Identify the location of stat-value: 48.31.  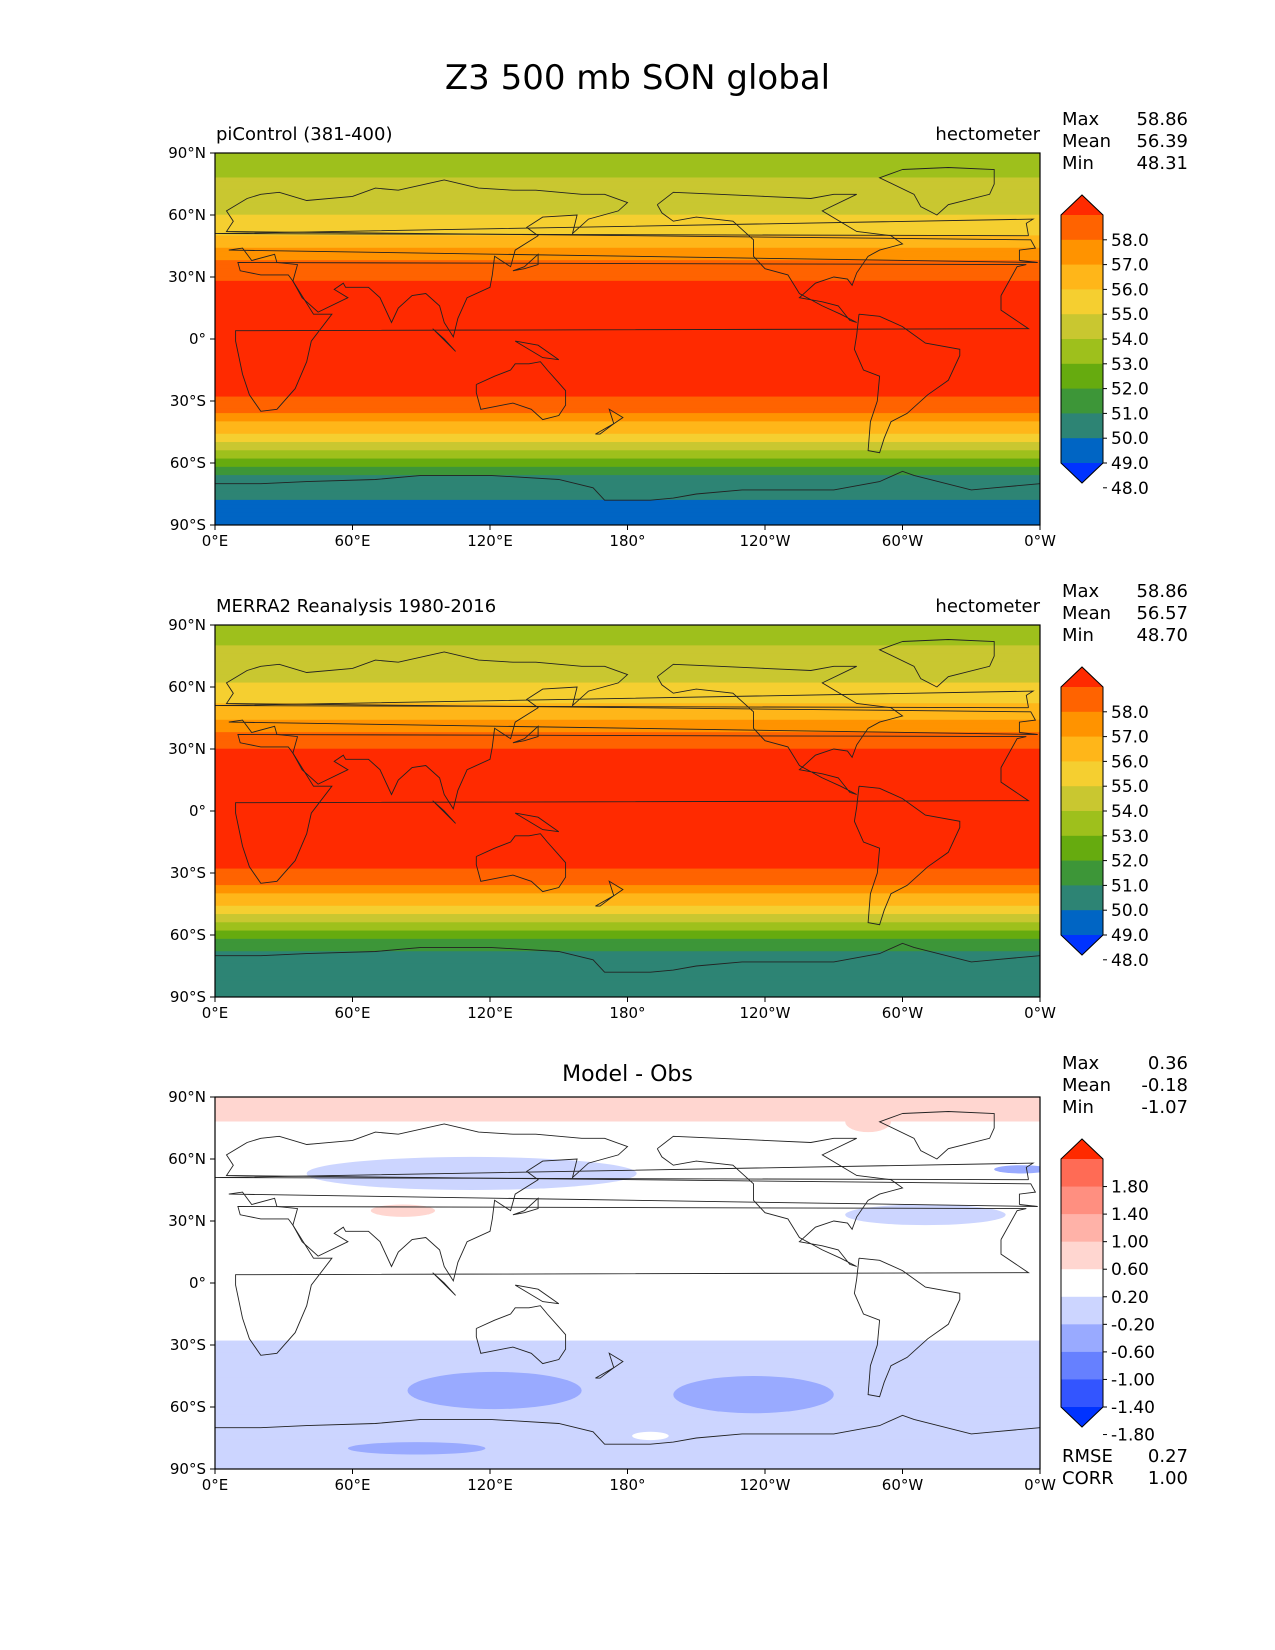
(1162, 163).